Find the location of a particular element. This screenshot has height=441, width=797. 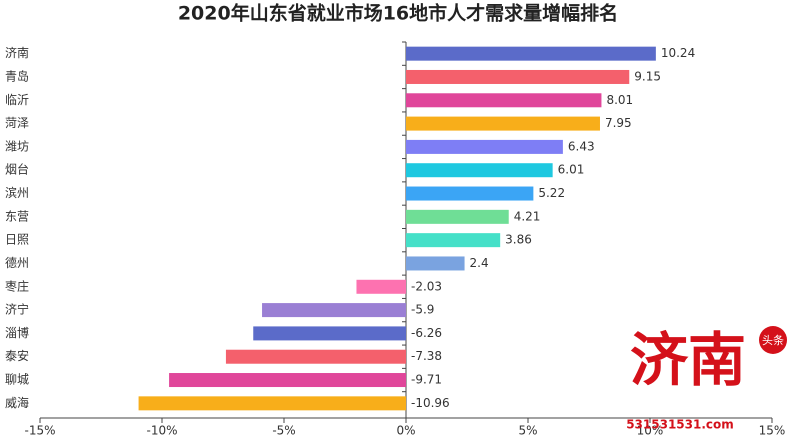

data-label: 7.95 is located at coordinates (618, 123).